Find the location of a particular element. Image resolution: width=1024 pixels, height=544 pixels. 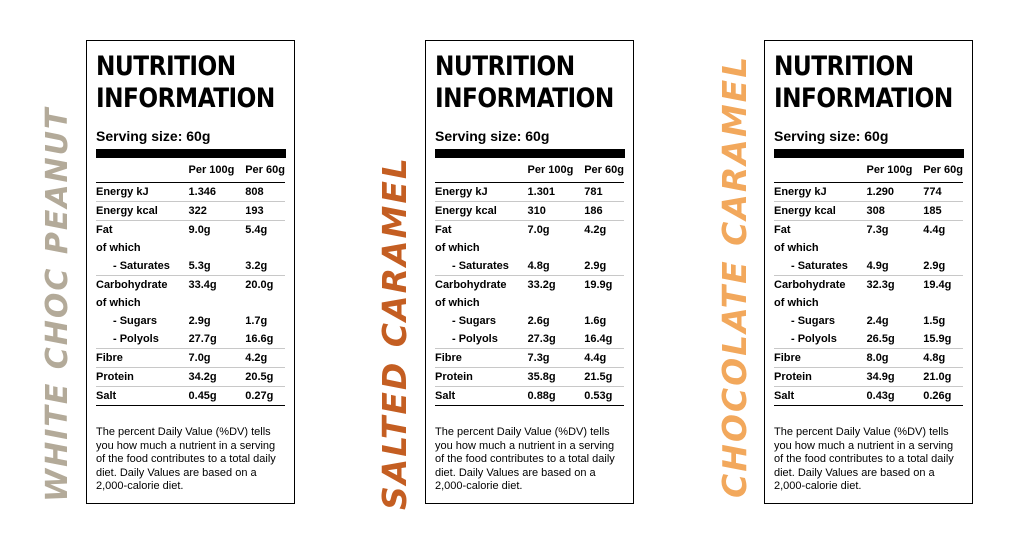

value-per-100g: 1.290 is located at coordinates (880, 192).